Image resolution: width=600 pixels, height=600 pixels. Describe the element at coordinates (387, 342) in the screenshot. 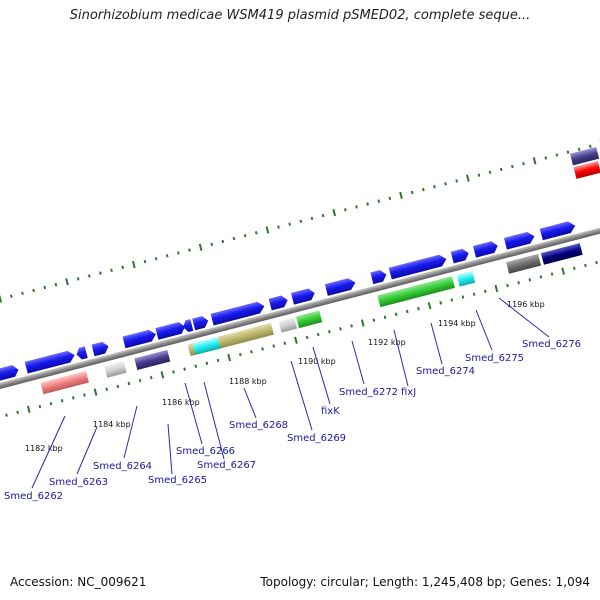

I see `scale-label: 1192 kbp` at that location.